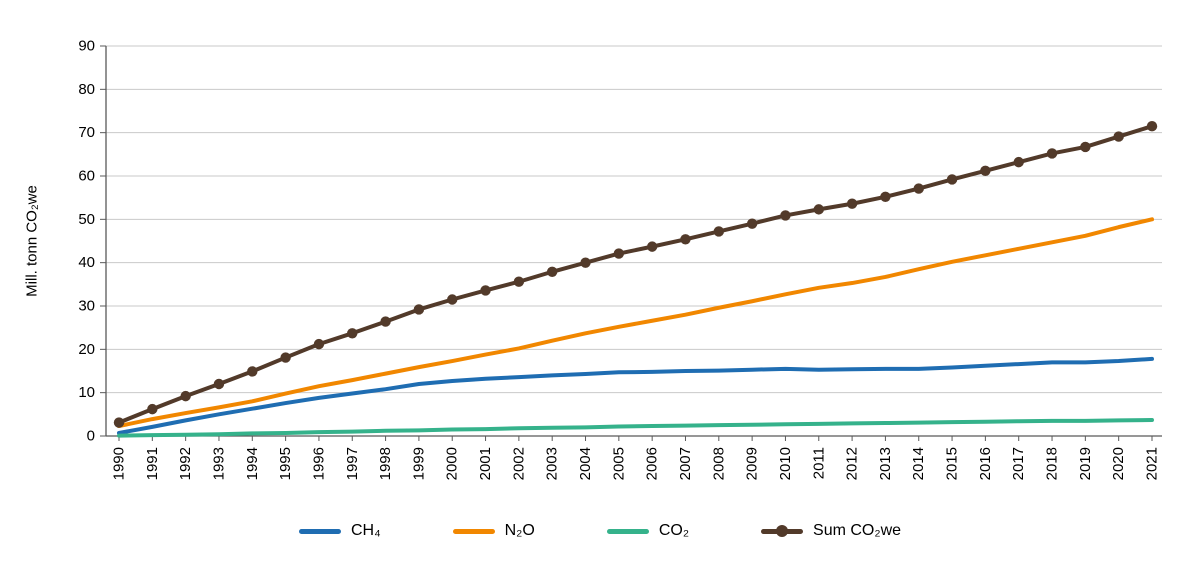  What do you see at coordinates (86, 46) in the screenshot?
I see `y-tick-label: 90` at bounding box center [86, 46].